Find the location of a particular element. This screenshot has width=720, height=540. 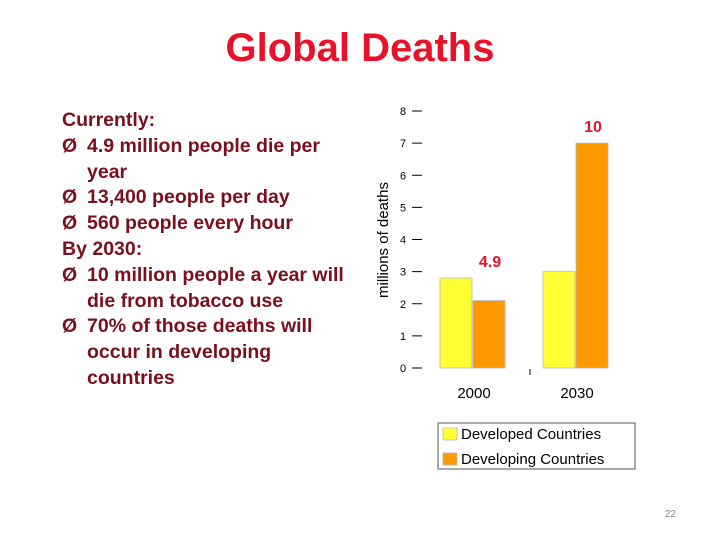

y-tick-label: 5 is located at coordinates (403, 208).